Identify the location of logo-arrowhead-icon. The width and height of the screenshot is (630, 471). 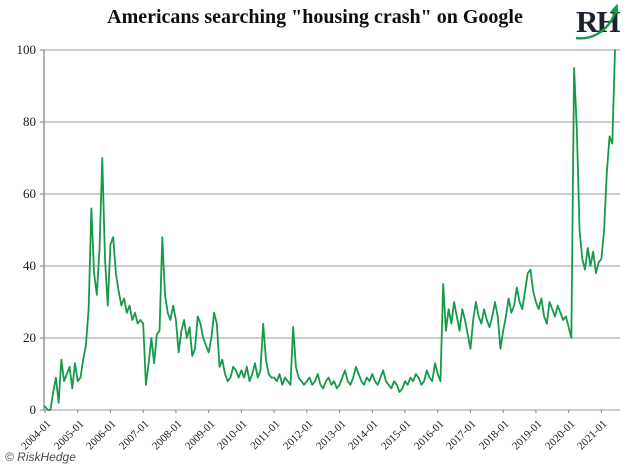
(614, 9).